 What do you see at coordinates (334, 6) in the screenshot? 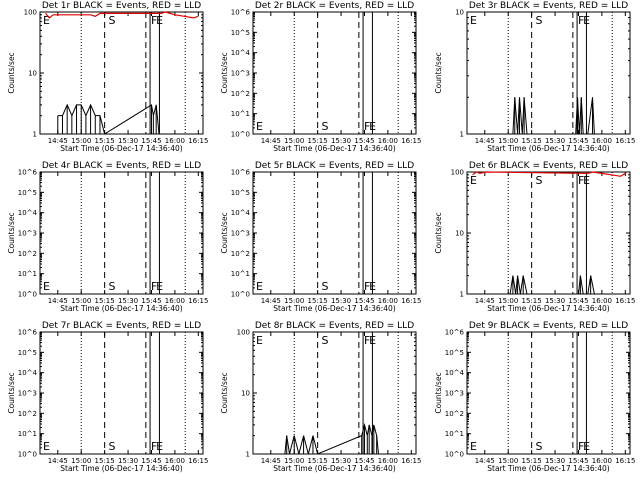
I see `chart-title: Det 2r BLACK = Events, RED = LLD` at bounding box center [334, 6].